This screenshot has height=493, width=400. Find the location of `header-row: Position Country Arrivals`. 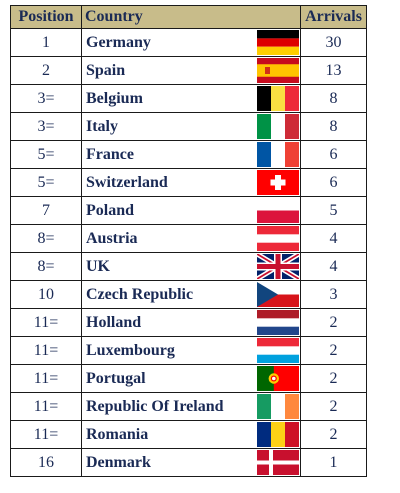

header-row: Position Country Arrivals is located at coordinates (188, 17).